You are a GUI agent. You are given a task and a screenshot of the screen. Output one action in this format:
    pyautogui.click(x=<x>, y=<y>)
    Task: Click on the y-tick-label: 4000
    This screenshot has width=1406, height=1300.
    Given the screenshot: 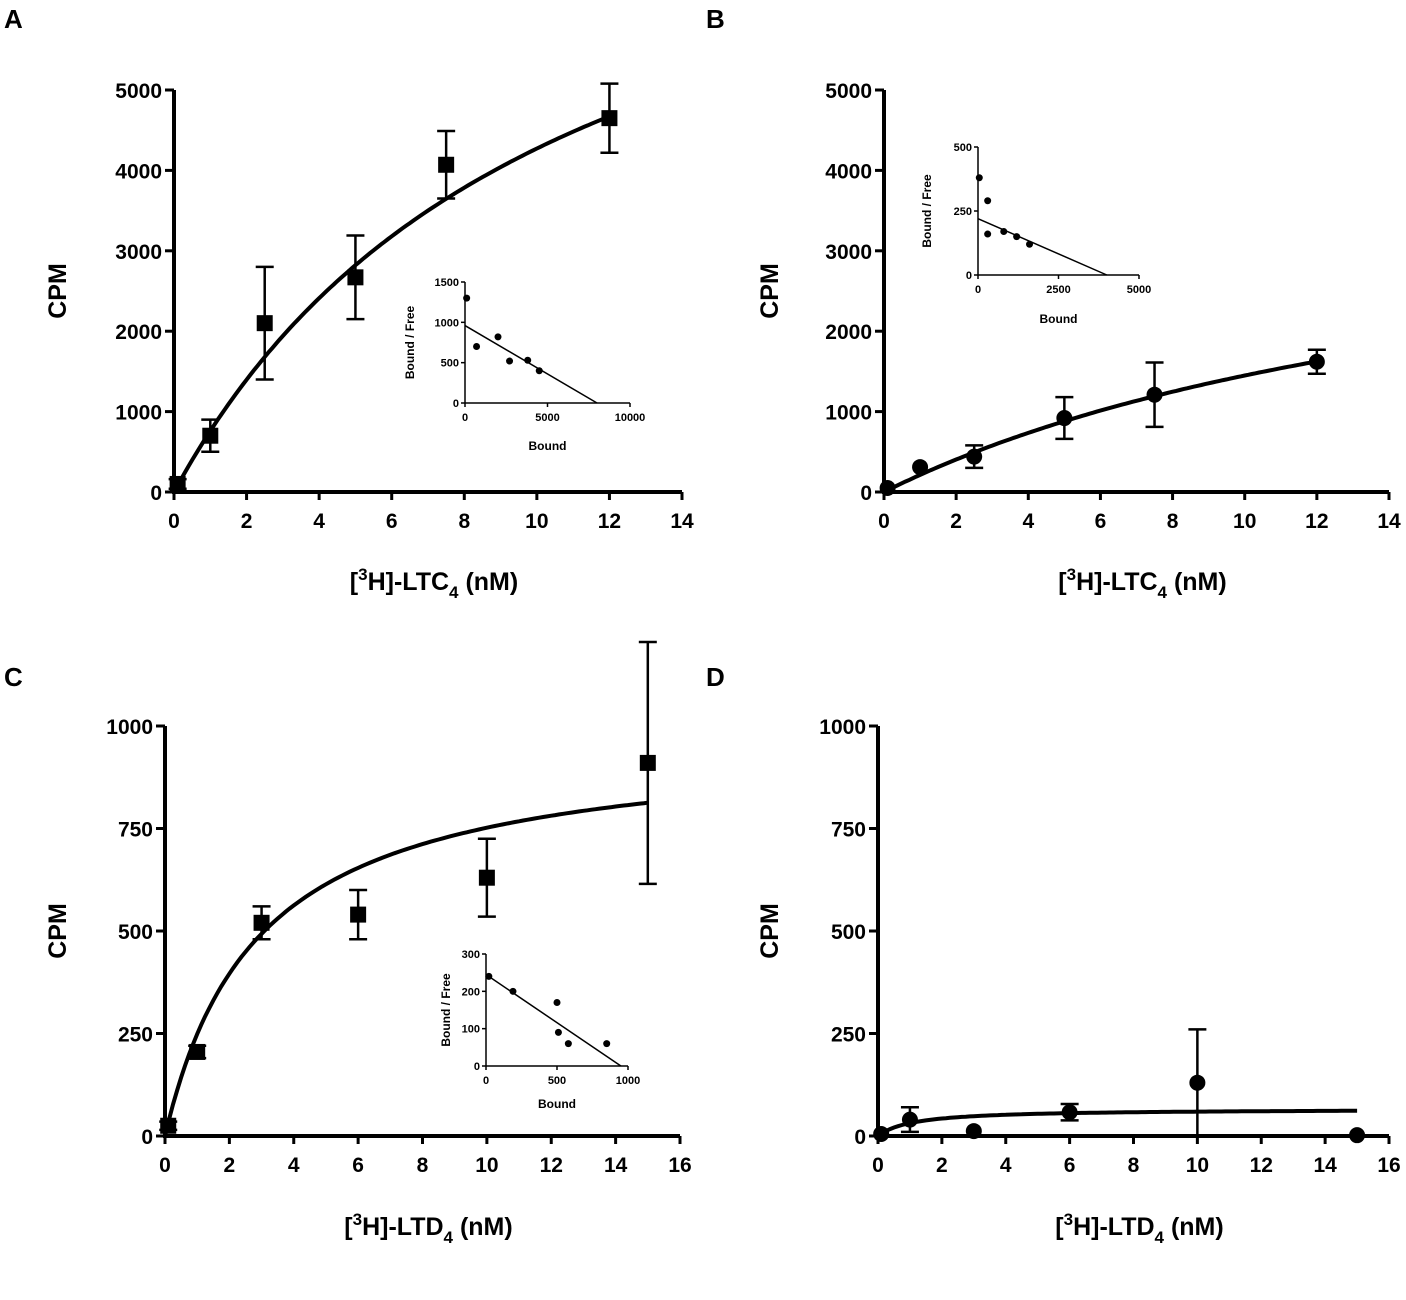 What is the action you would take?
    pyautogui.click(x=138, y=171)
    